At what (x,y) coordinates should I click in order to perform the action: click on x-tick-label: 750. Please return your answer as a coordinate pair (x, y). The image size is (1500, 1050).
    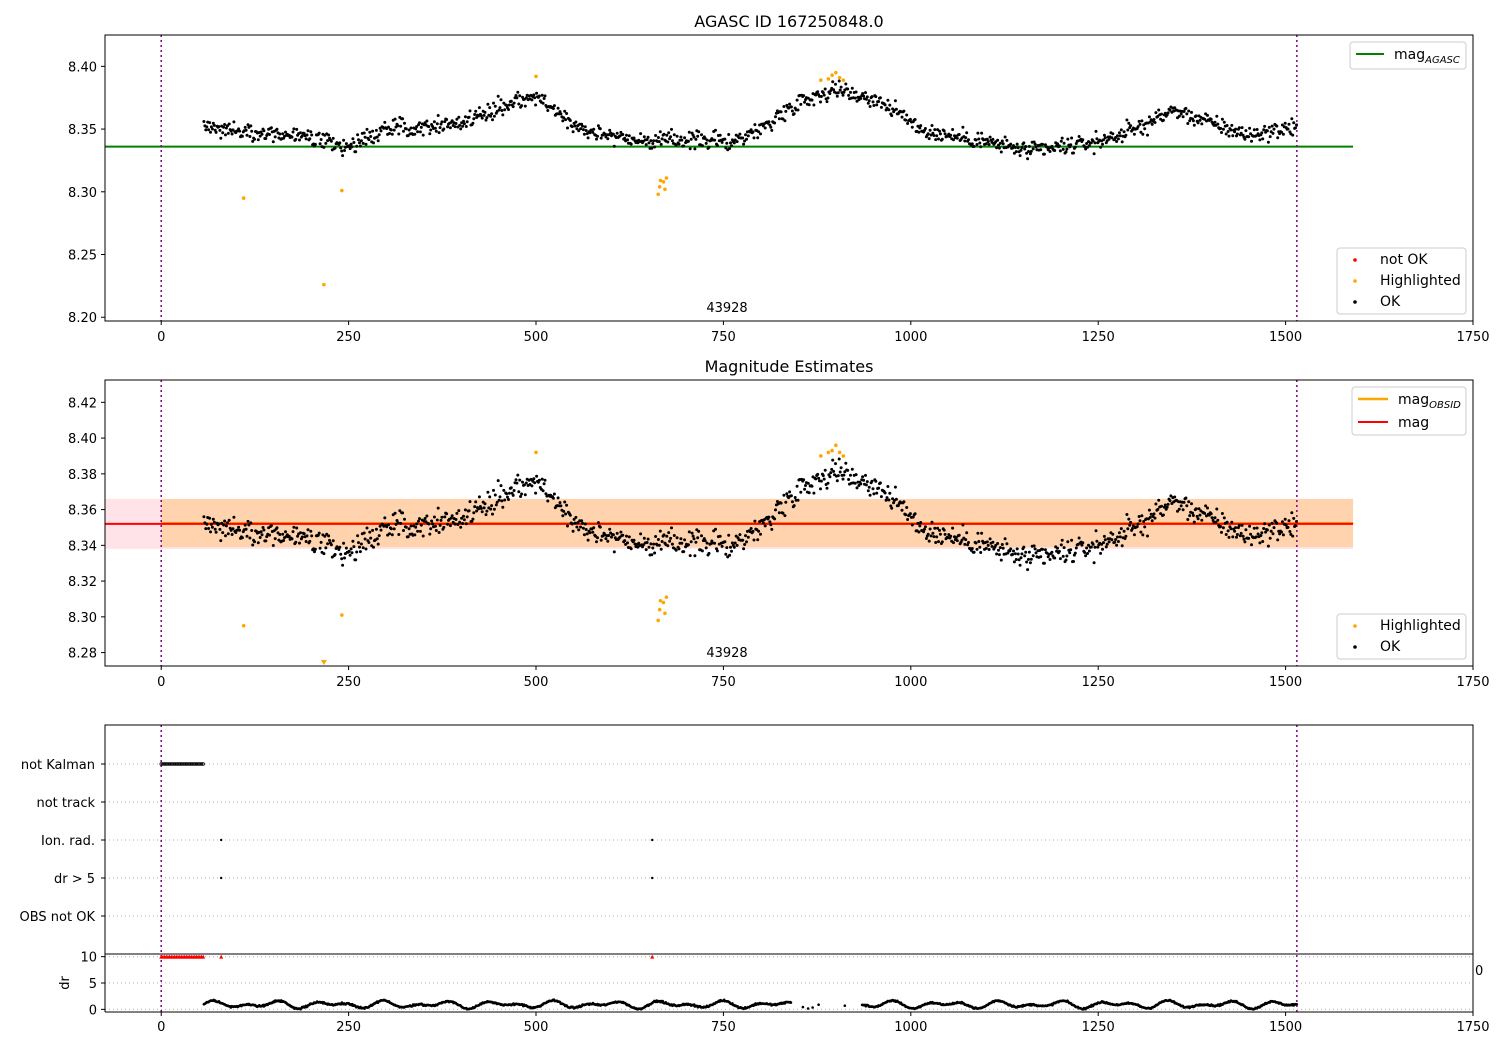
    Looking at the image, I should click on (723, 337).